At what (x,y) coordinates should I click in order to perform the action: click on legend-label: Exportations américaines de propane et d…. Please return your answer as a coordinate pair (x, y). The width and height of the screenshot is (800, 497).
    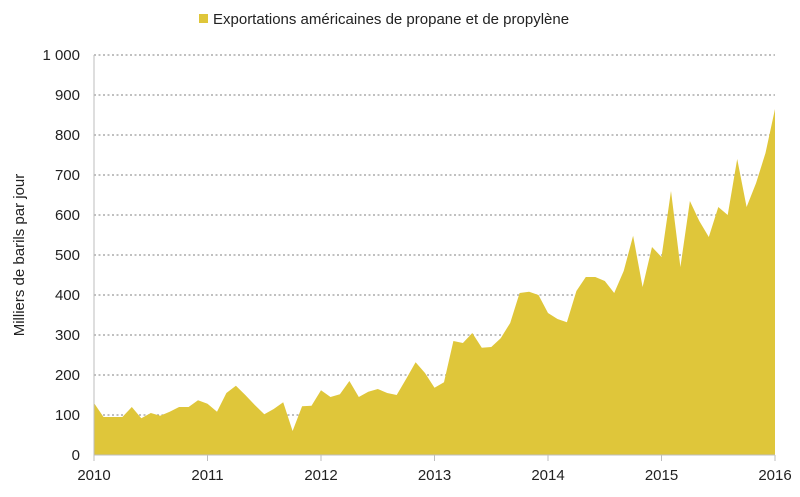
    Looking at the image, I should click on (391, 19).